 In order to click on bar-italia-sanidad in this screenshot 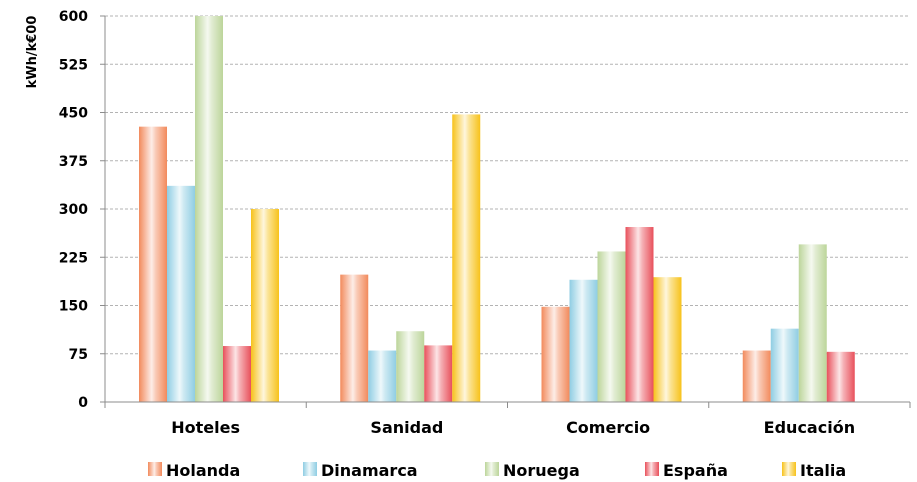, I will do `click(466, 258)`.